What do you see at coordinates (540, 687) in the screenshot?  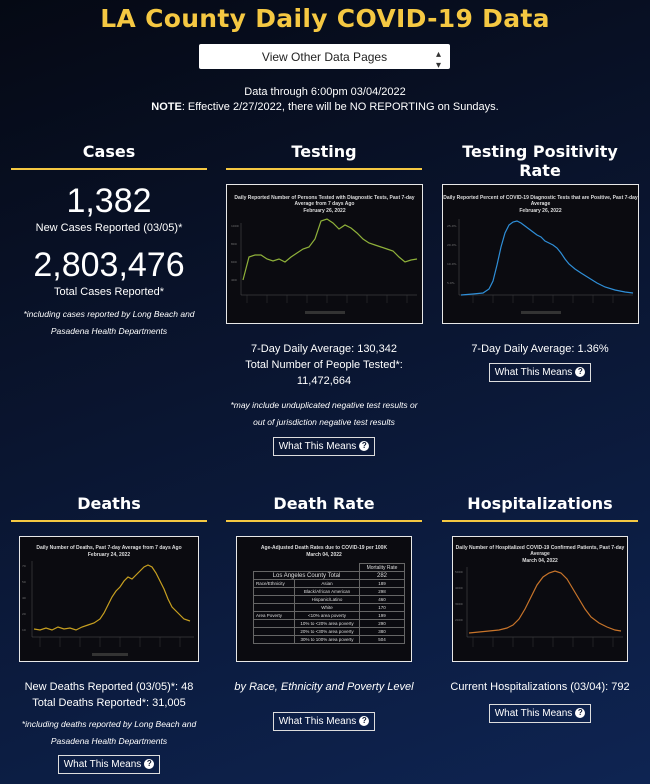 I see `current-hospitalizations: Current Hospitalizations (03/04): 792` at bounding box center [540, 687].